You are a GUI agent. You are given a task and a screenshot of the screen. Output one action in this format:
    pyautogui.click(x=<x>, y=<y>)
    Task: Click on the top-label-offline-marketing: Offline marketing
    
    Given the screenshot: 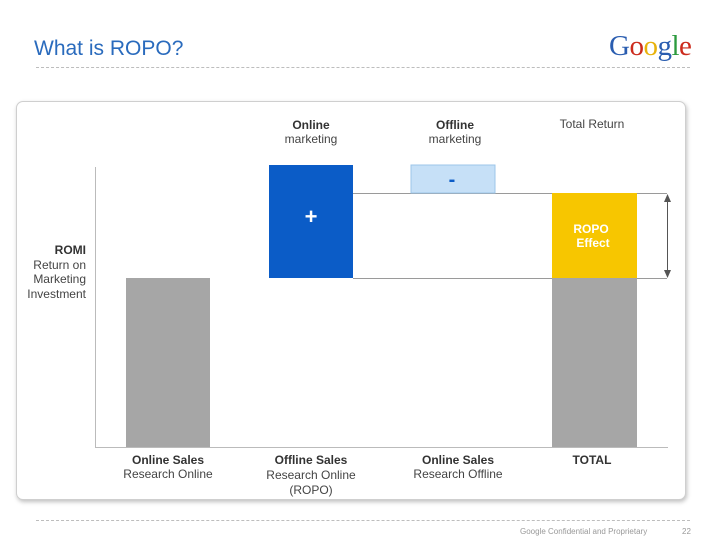 What is the action you would take?
    pyautogui.click(x=455, y=132)
    